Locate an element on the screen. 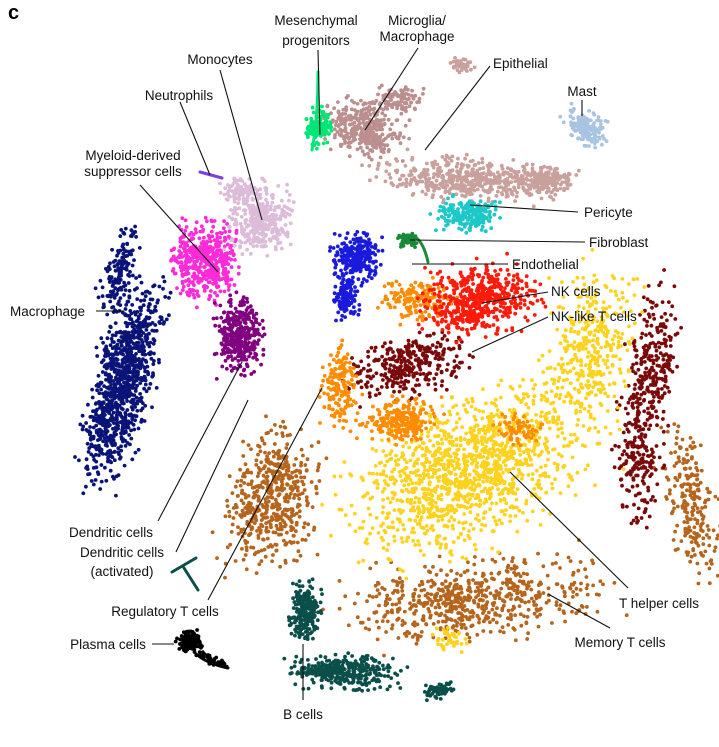  cluster-stroke-bcells is located at coordinates (185, 574).